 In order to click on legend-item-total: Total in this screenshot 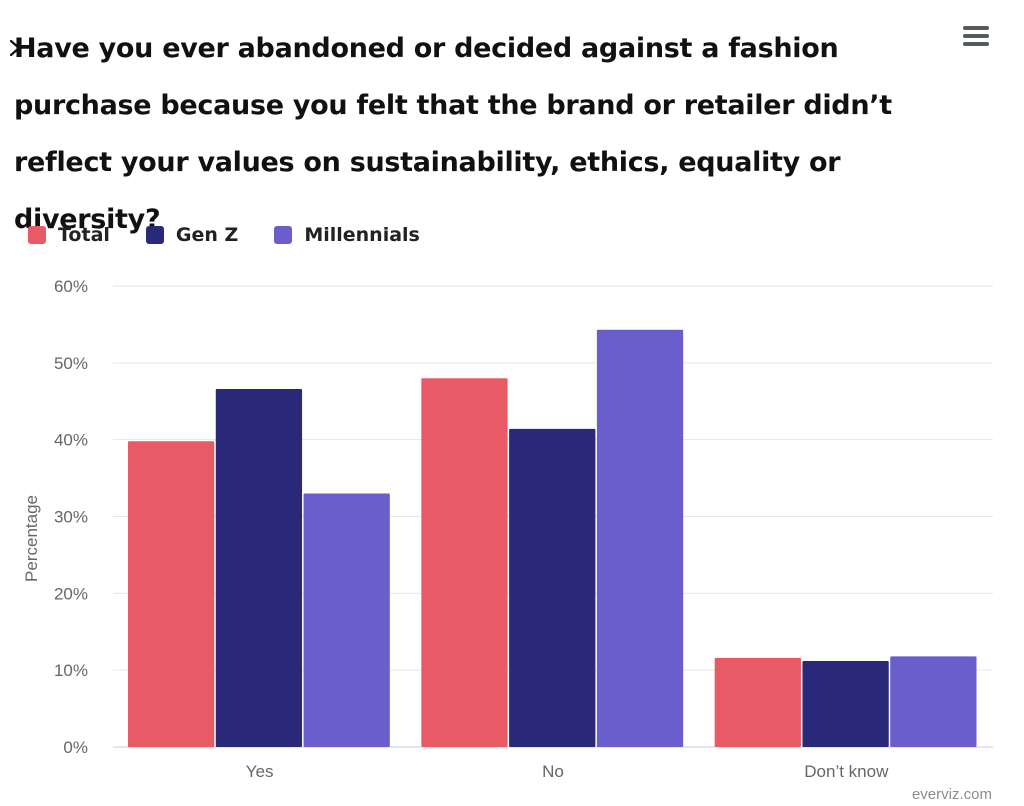, I will do `click(69, 235)`.